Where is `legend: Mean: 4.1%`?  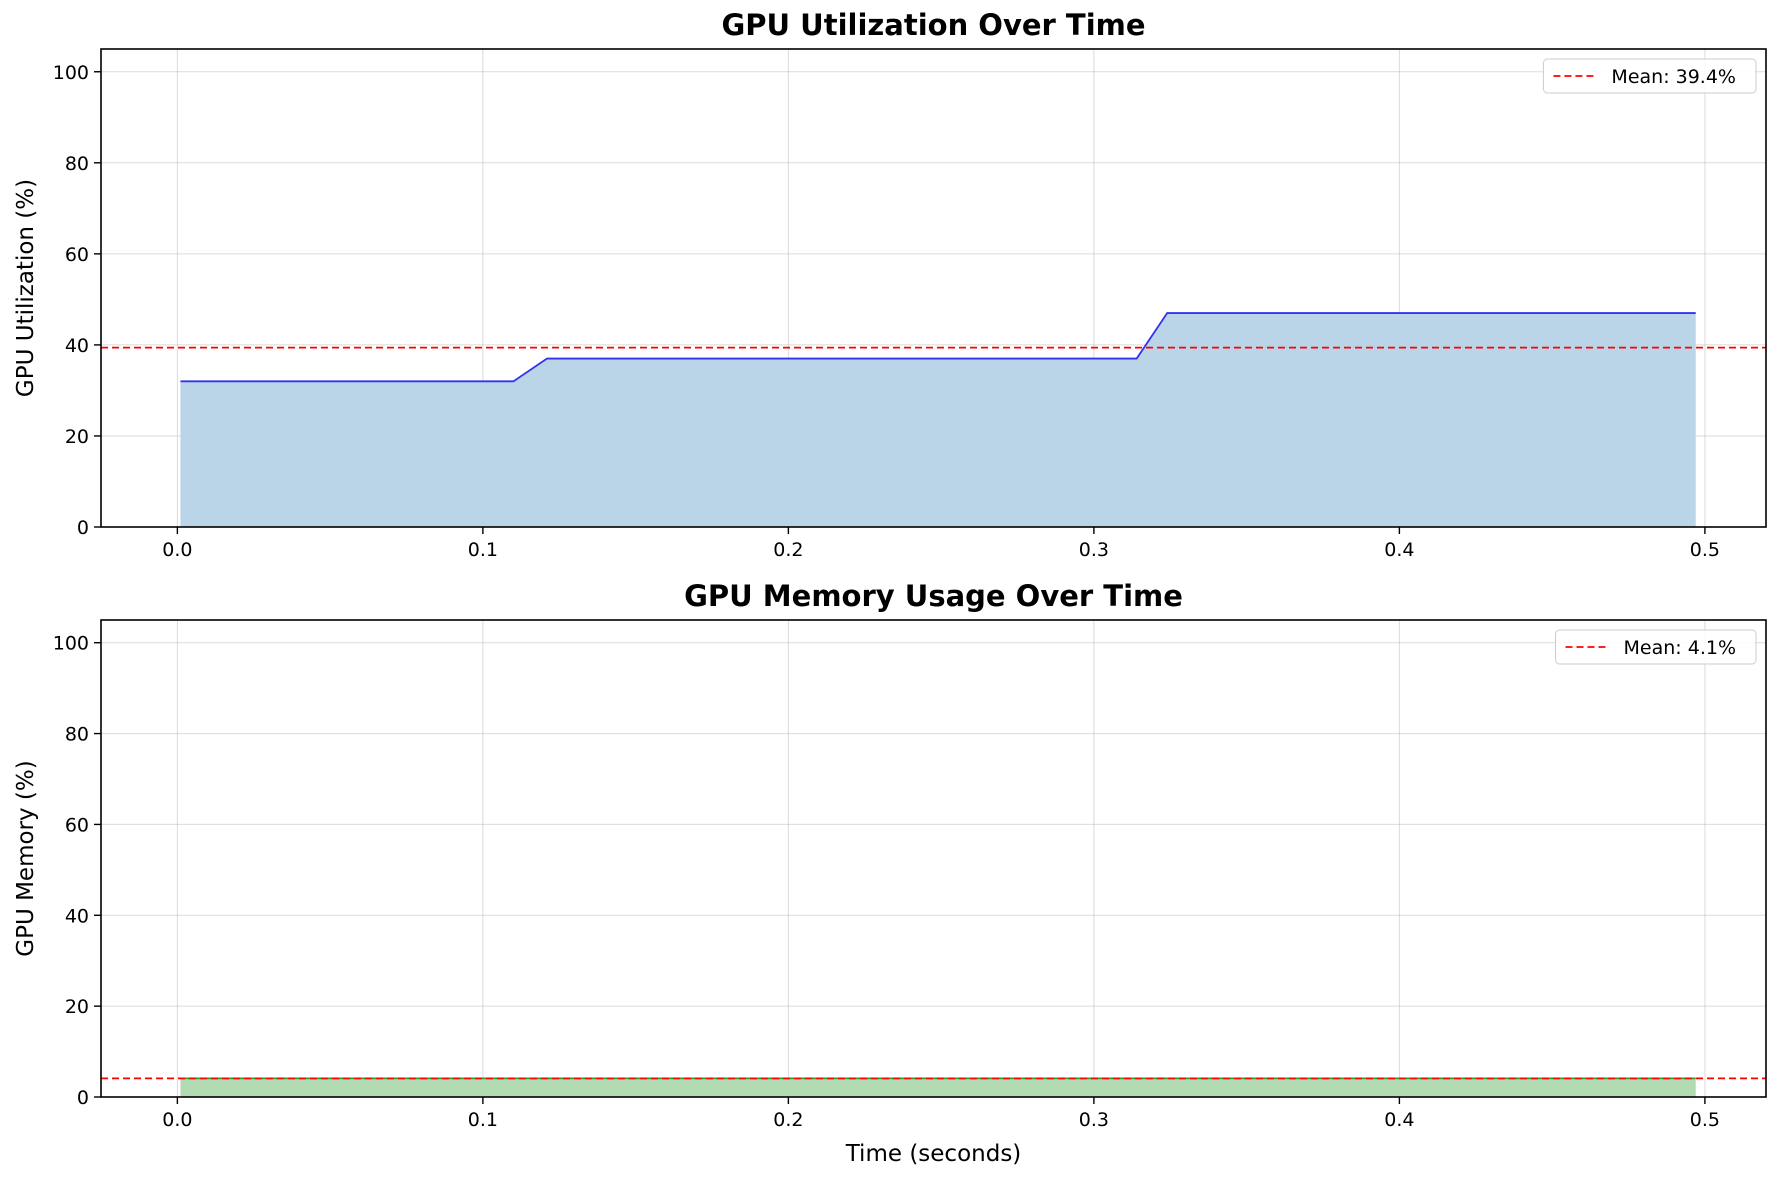 legend: Mean: 4.1% is located at coordinates (1656, 647).